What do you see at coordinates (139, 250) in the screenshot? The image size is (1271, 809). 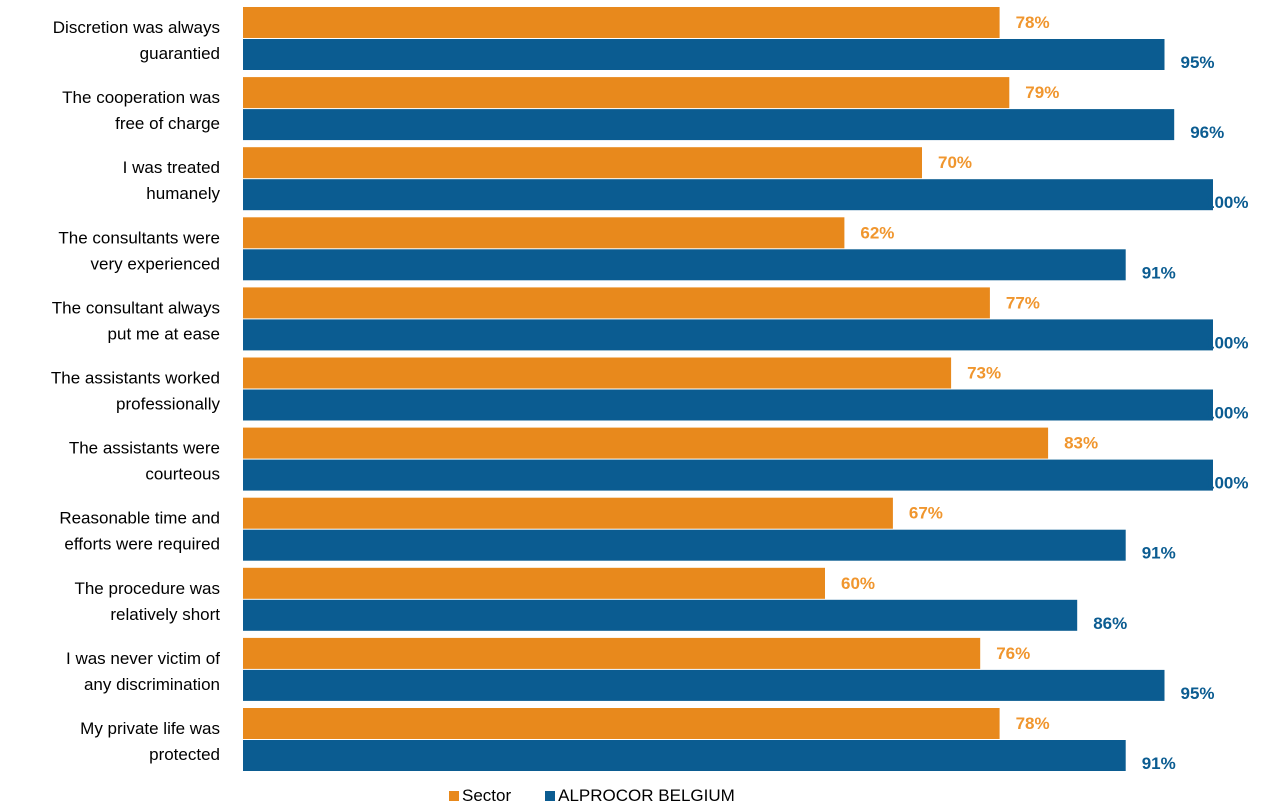 I see `category-label: The consultants were very experienced` at bounding box center [139, 250].